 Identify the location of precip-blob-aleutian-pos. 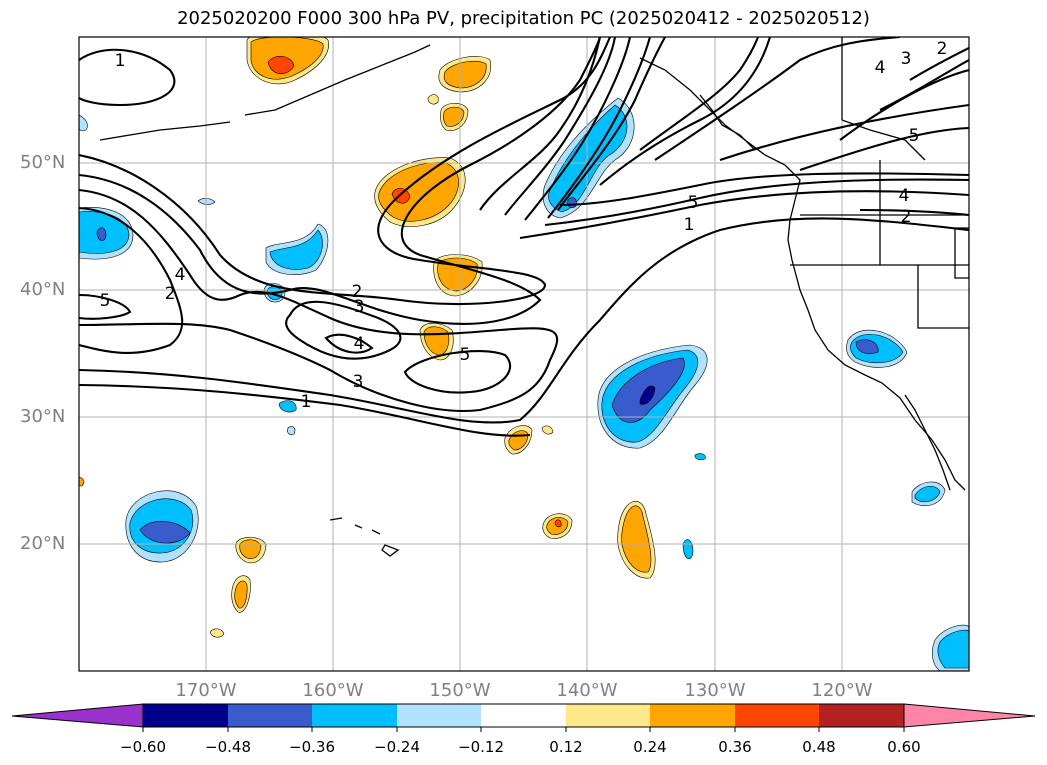
(287, 61).